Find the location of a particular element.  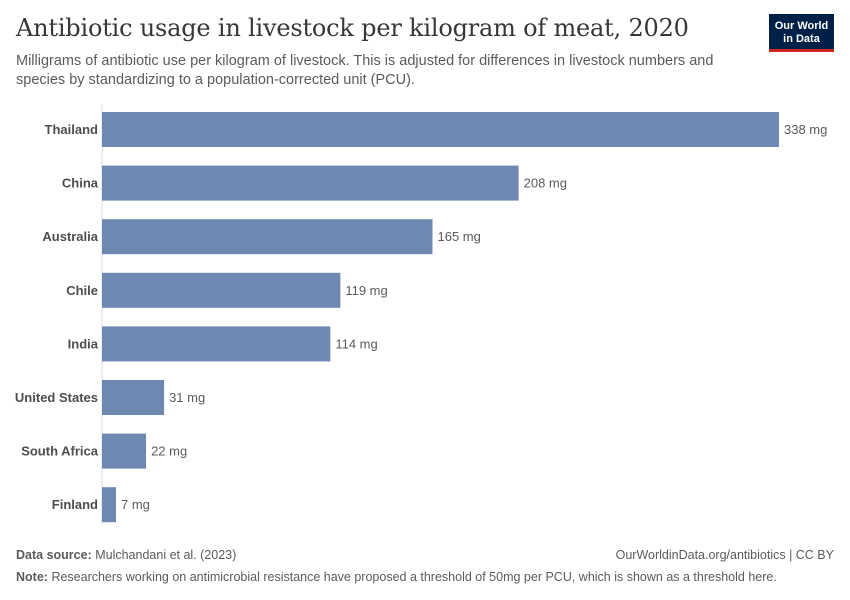

source-label: Data source: is located at coordinates (54, 555).